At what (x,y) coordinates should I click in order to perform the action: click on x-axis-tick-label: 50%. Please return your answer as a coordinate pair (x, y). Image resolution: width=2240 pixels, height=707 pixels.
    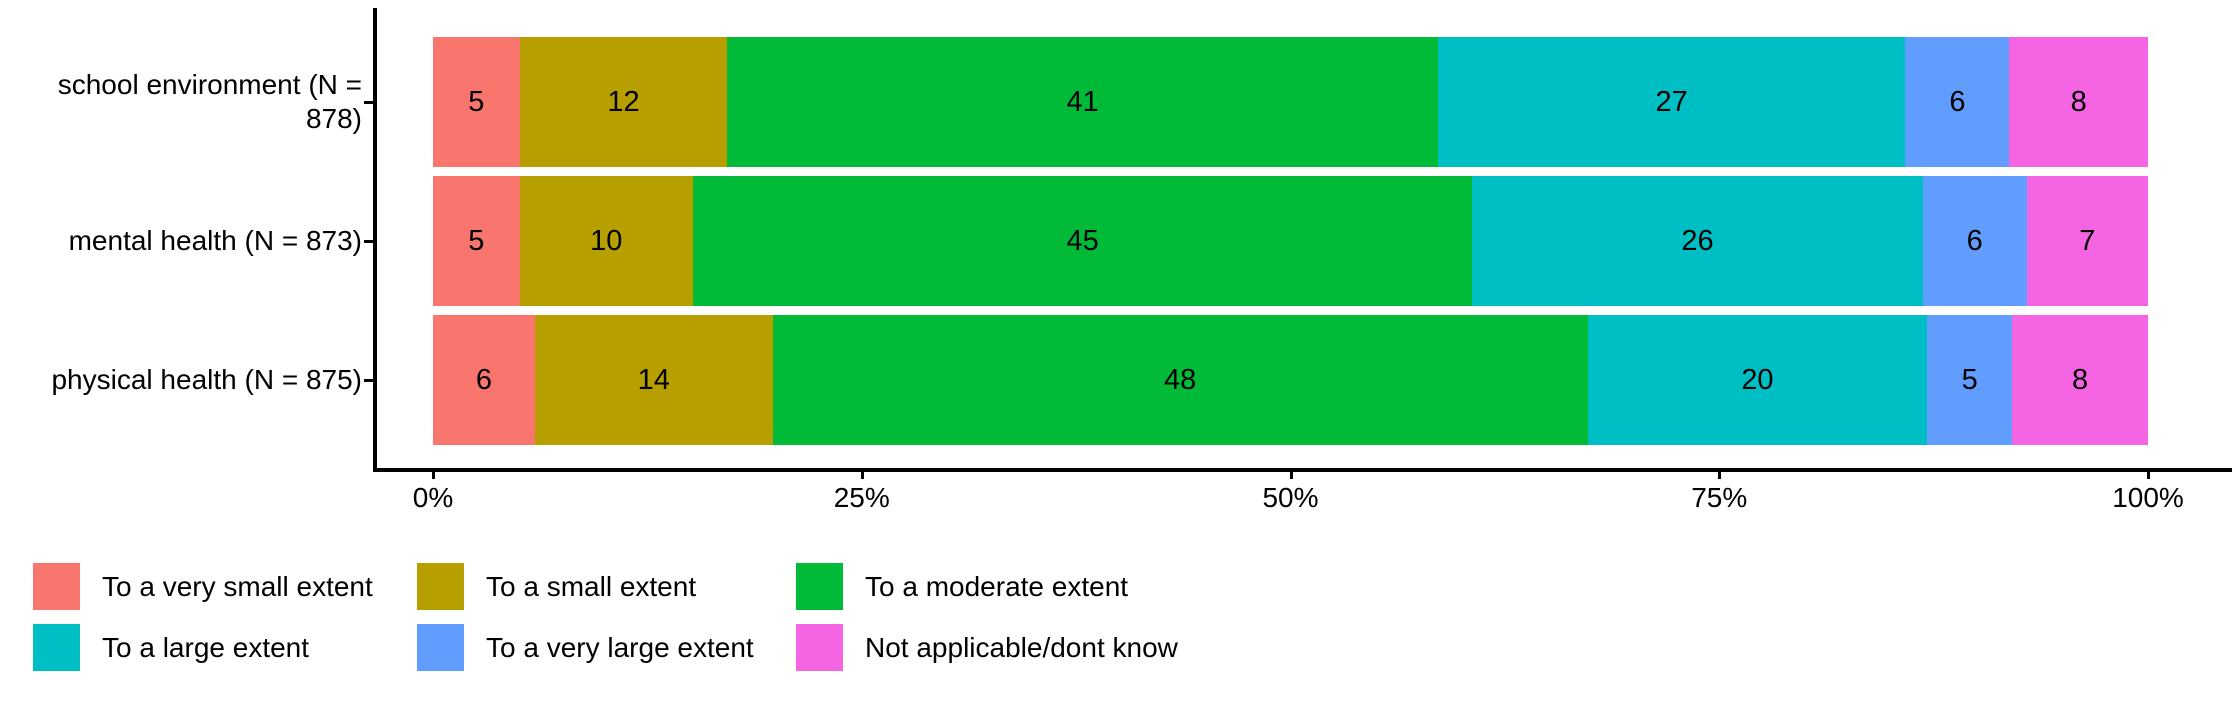
    Looking at the image, I should click on (1290, 497).